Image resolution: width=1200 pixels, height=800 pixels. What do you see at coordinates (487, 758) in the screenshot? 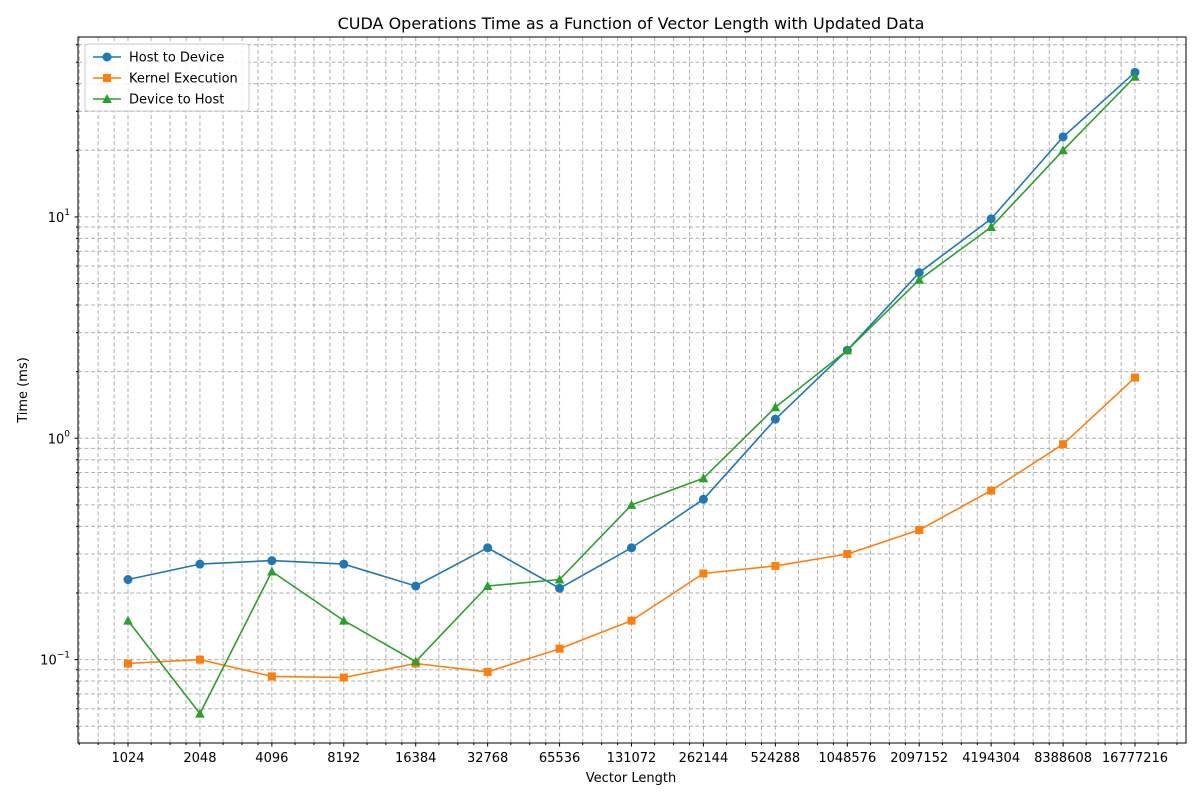
I see `x-tick-label: 32768` at bounding box center [487, 758].